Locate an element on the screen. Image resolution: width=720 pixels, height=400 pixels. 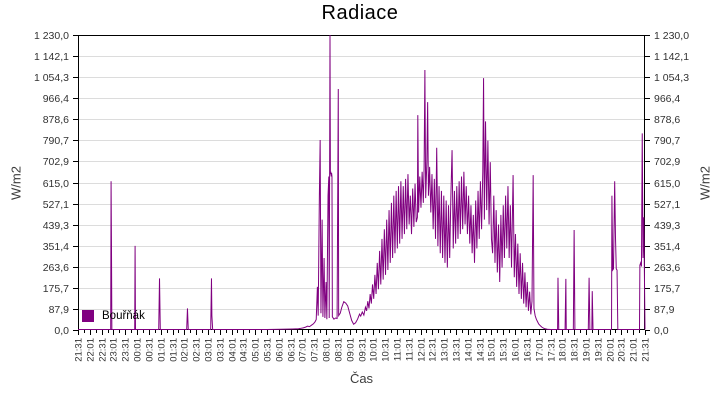
x-tick-label: 14:01 is located at coordinates (469, 350).